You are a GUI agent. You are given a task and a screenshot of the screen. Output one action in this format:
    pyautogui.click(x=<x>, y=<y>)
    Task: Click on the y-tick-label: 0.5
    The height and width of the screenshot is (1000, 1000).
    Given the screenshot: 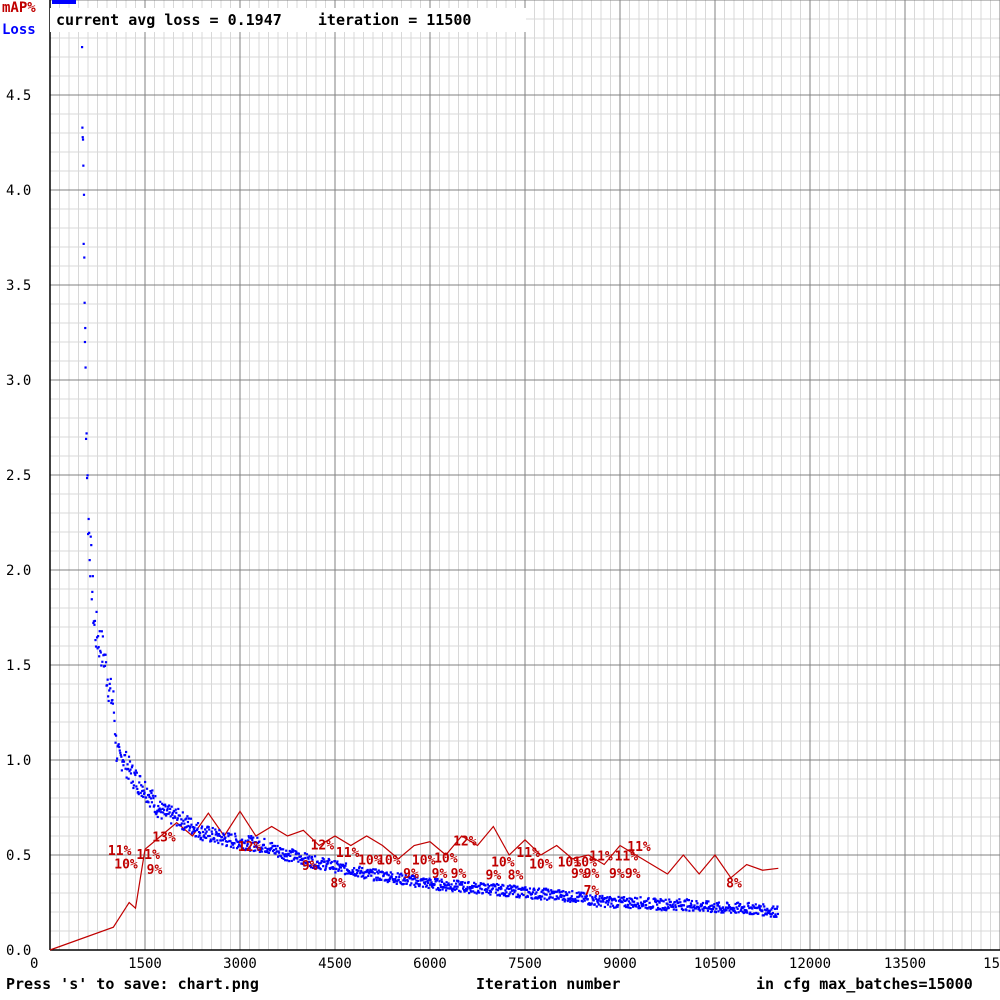 What is the action you would take?
    pyautogui.click(x=18, y=856)
    